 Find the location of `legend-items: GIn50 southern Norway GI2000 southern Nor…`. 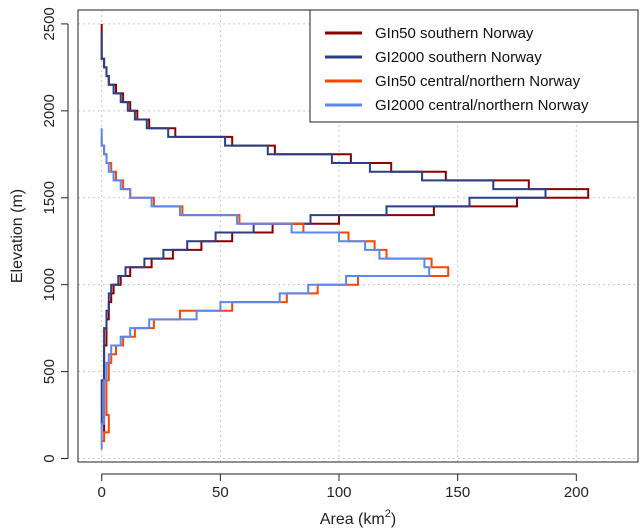

legend-items: GIn50 southern Norway GI2000 southern Nor… is located at coordinates (457, 69).